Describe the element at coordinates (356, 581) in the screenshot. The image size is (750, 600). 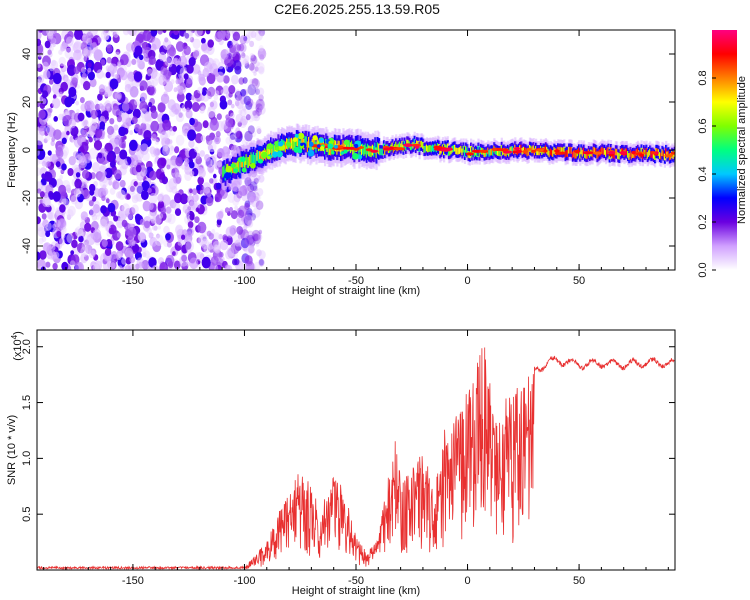
I see `x-tick-label: -50` at that location.